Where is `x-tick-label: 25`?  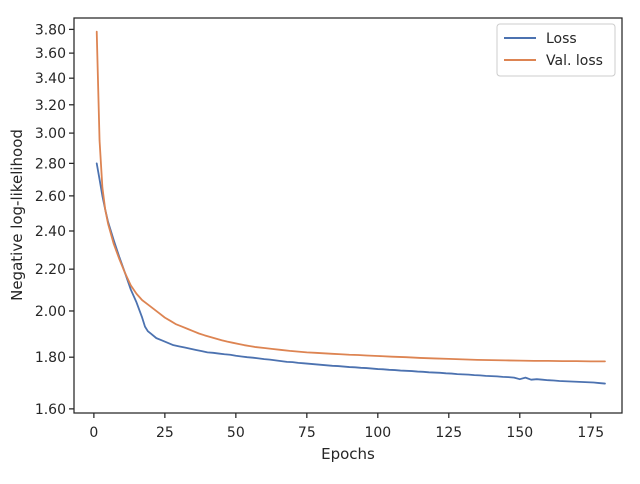 x-tick-label: 25 is located at coordinates (165, 433).